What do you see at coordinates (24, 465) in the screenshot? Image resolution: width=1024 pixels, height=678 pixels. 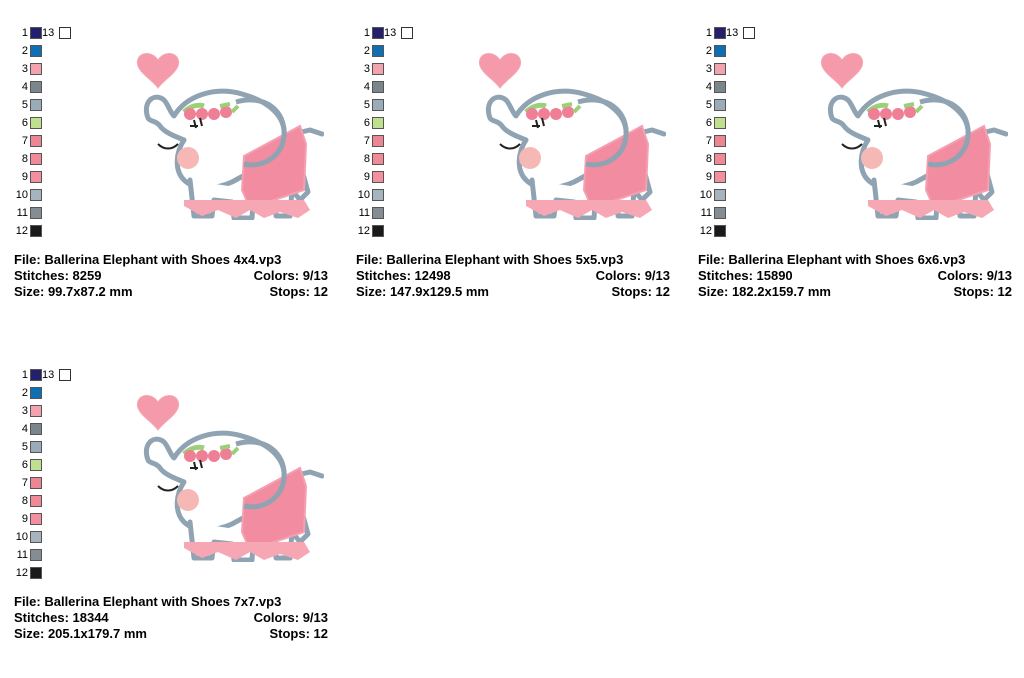 I see `swatch-number: 6` at bounding box center [24, 465].